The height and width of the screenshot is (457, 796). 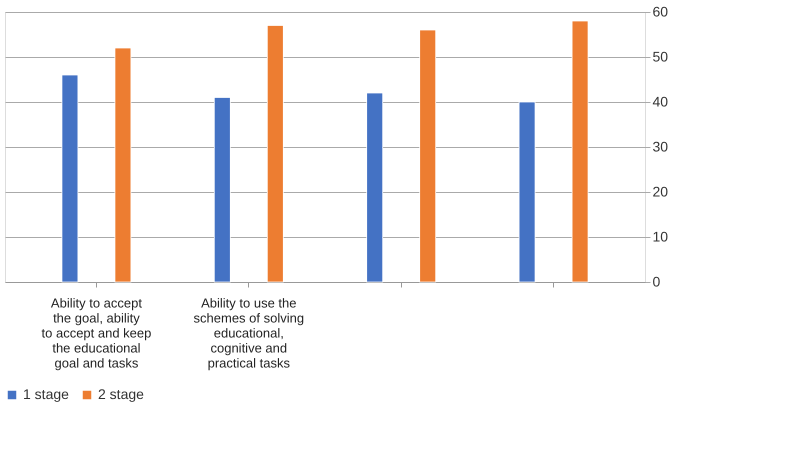 What do you see at coordinates (656, 282) in the screenshot?
I see `y-tick-label: 0` at bounding box center [656, 282].